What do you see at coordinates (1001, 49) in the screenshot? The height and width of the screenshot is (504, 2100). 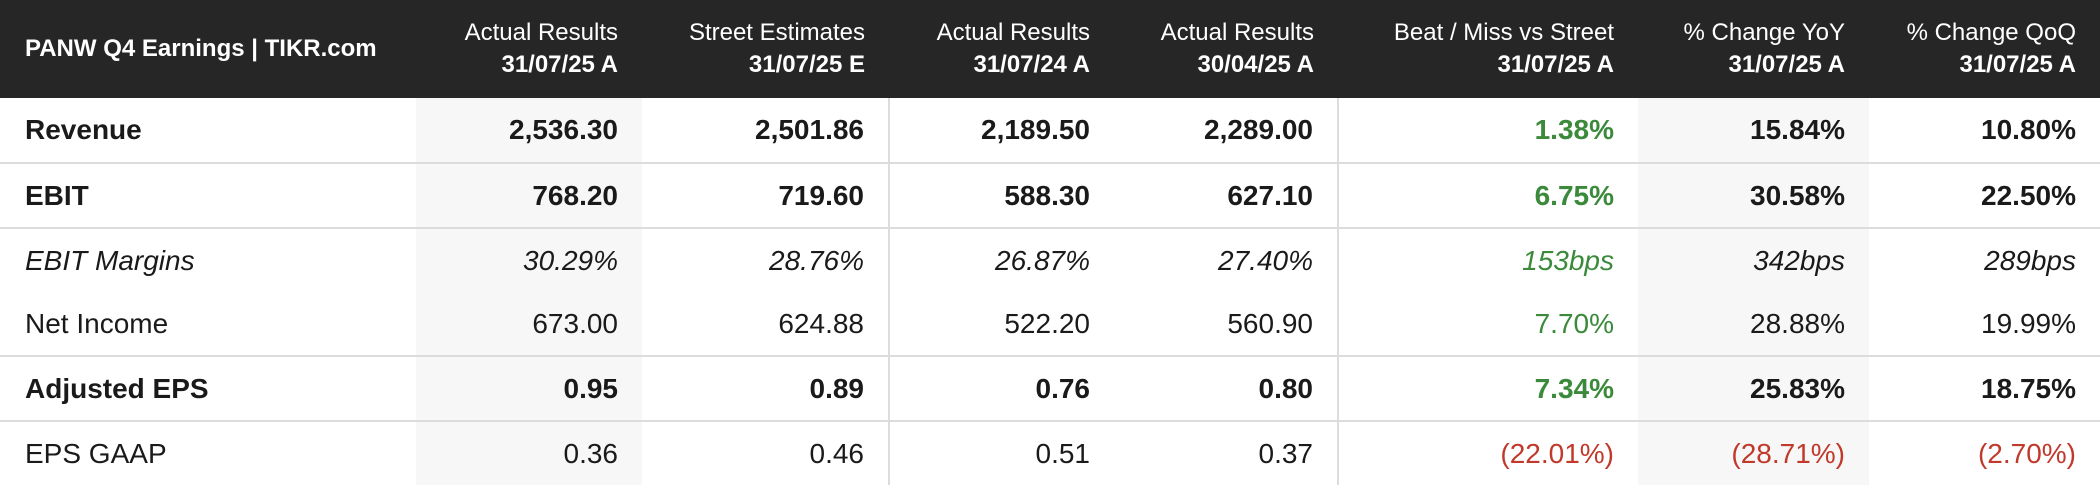 I see `col-header-actual-q4-24: Actual Results 31/07/24 A` at bounding box center [1001, 49].